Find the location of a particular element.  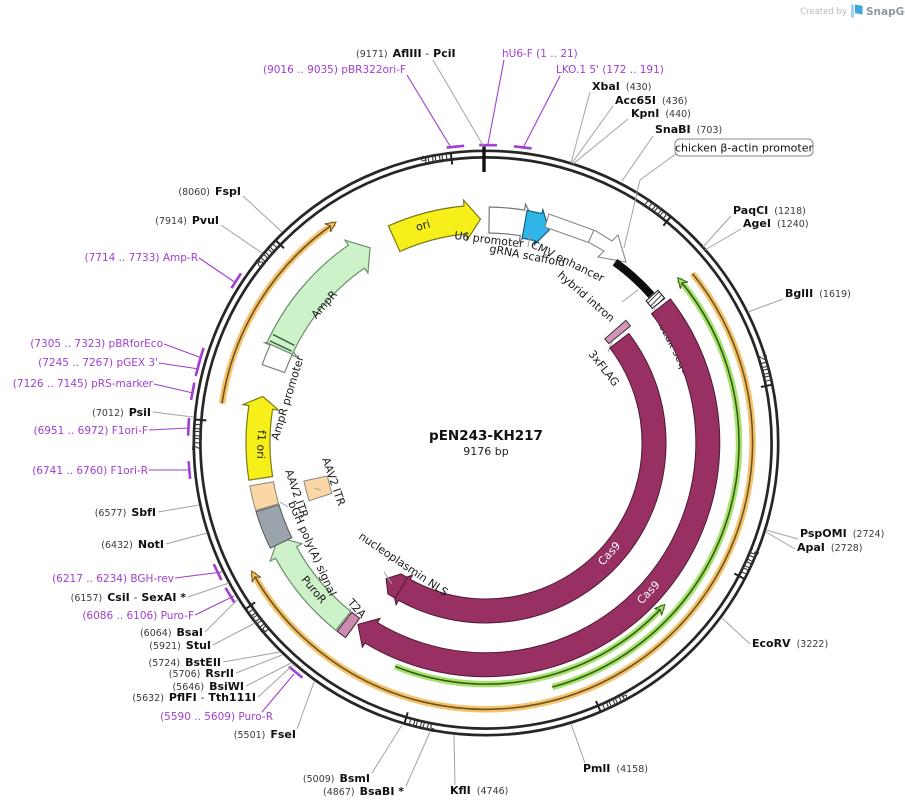

feature-aav2-itr-outer-block is located at coordinates (264, 496).